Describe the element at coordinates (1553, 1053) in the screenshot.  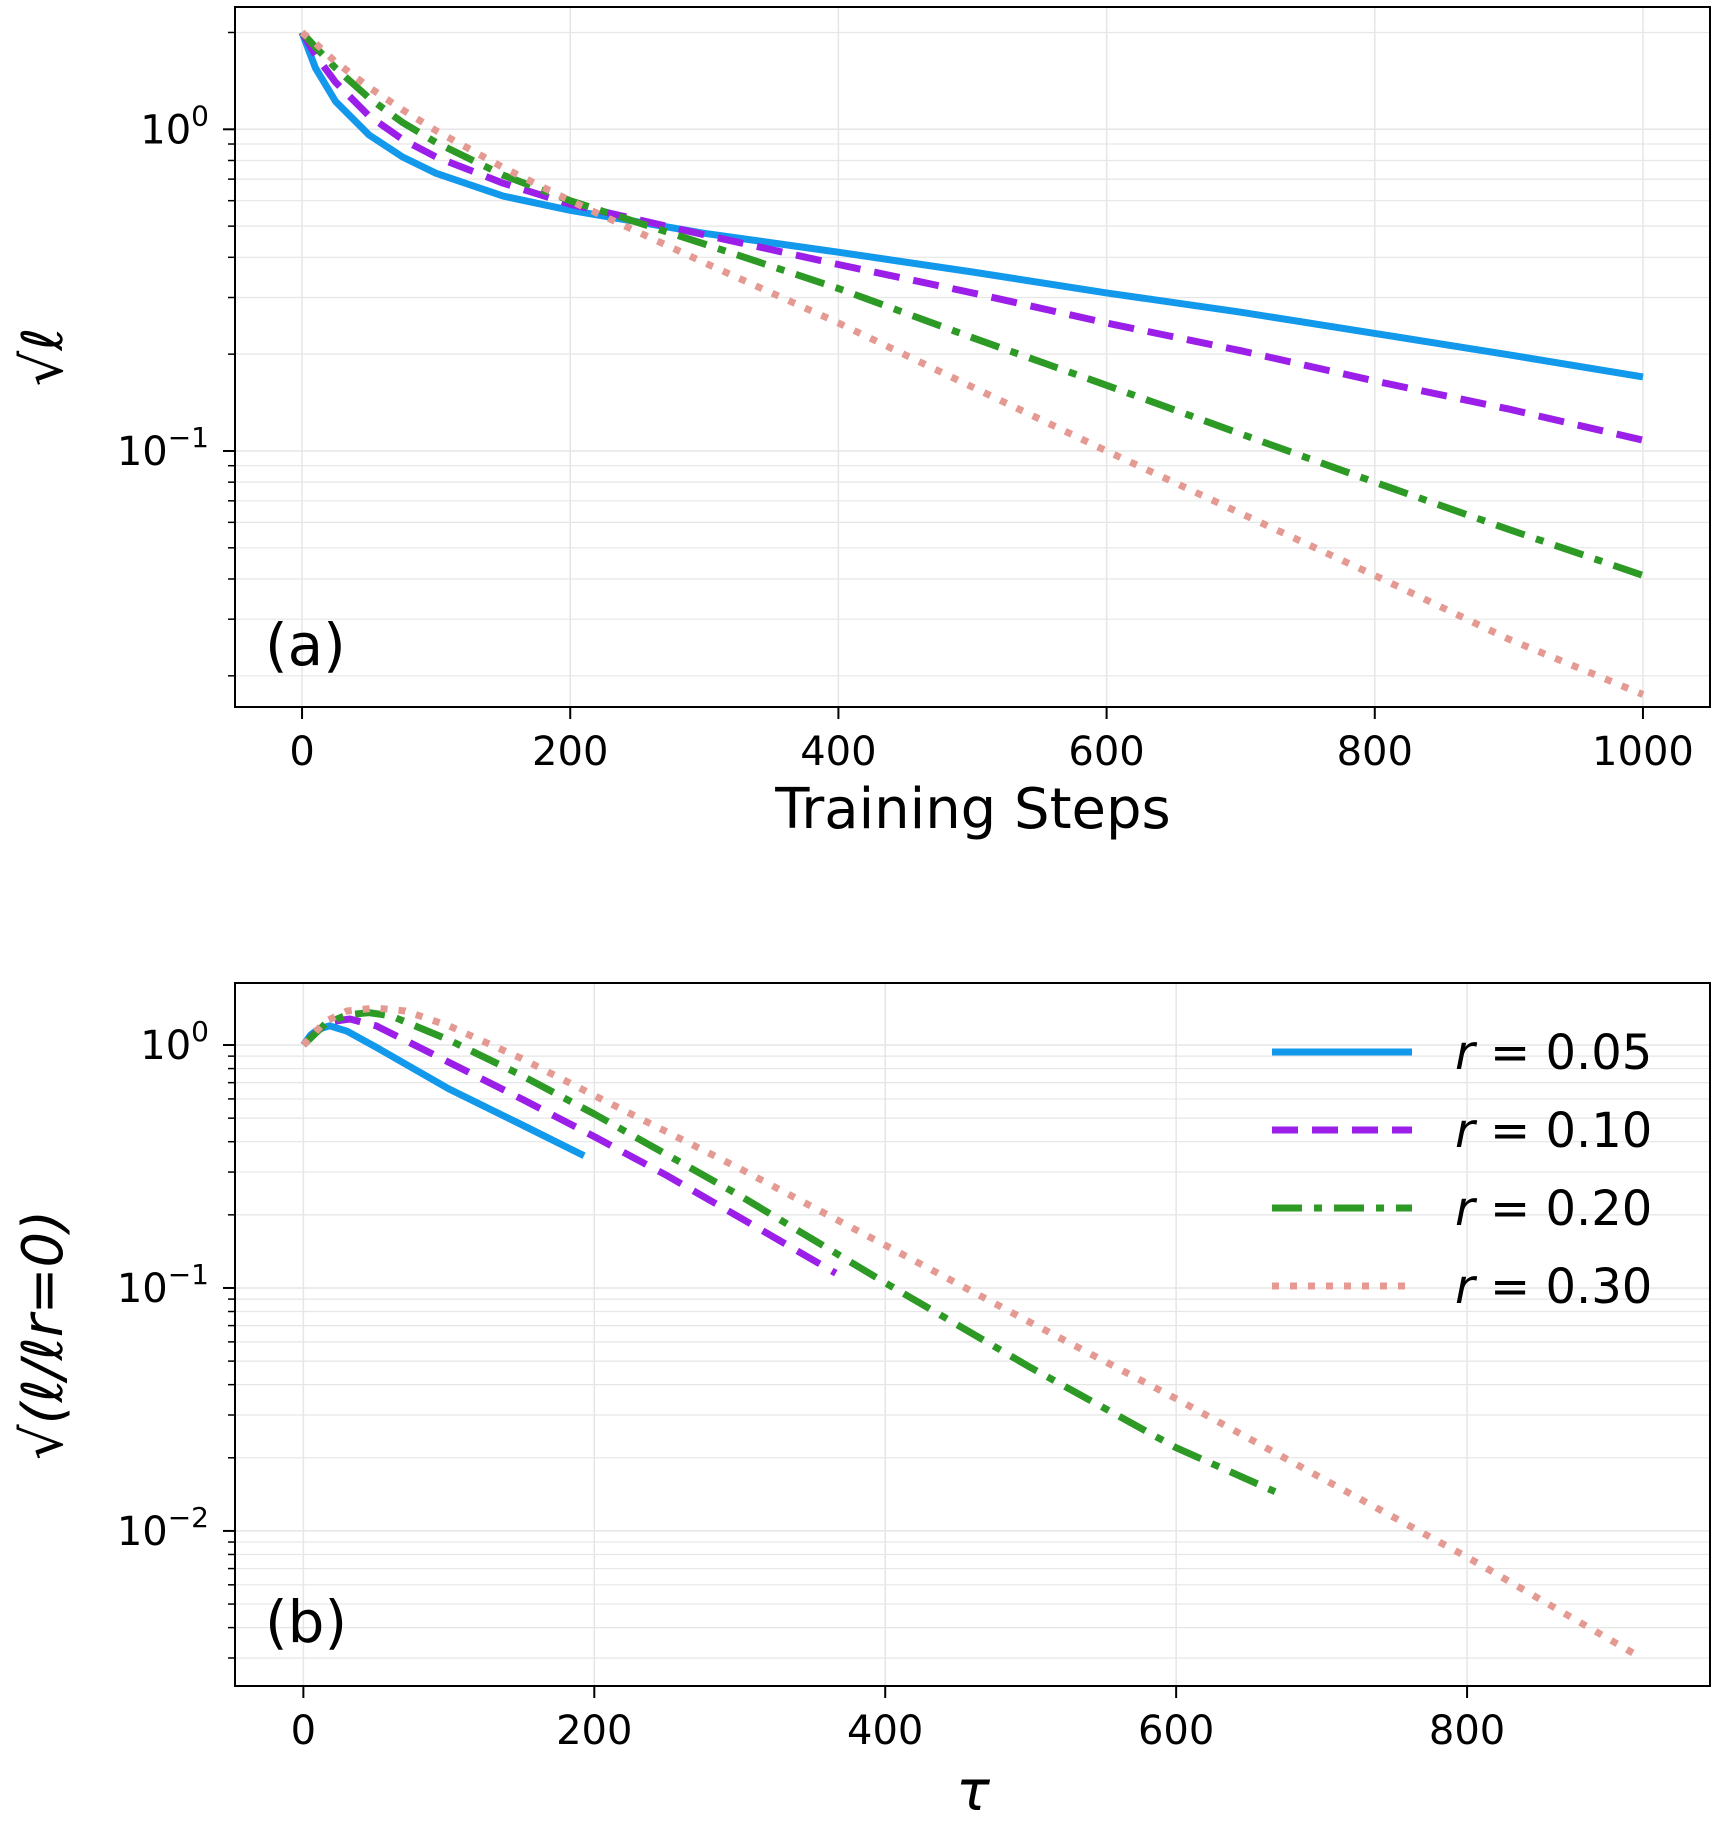
I see `legend-label-r005: r = 0.05` at that location.